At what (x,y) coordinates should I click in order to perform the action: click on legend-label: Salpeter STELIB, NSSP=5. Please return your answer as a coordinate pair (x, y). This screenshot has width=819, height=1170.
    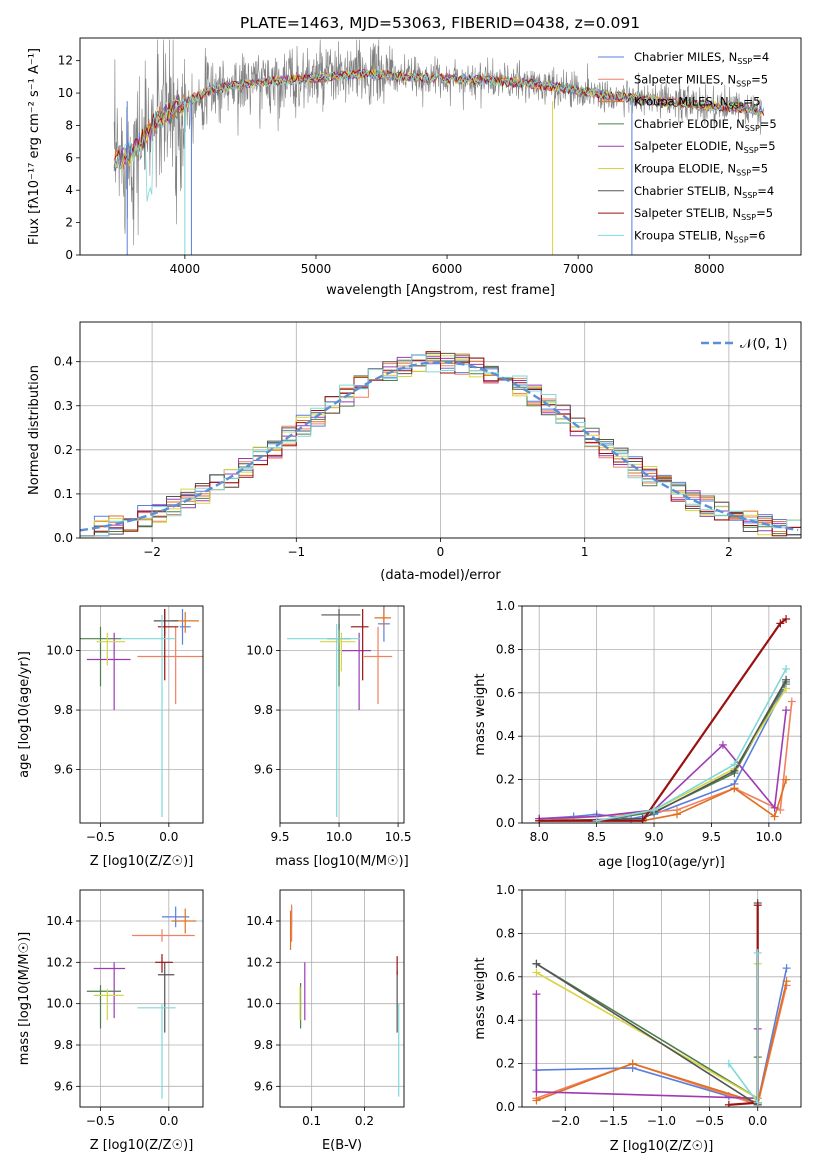
    Looking at the image, I should click on (703, 214).